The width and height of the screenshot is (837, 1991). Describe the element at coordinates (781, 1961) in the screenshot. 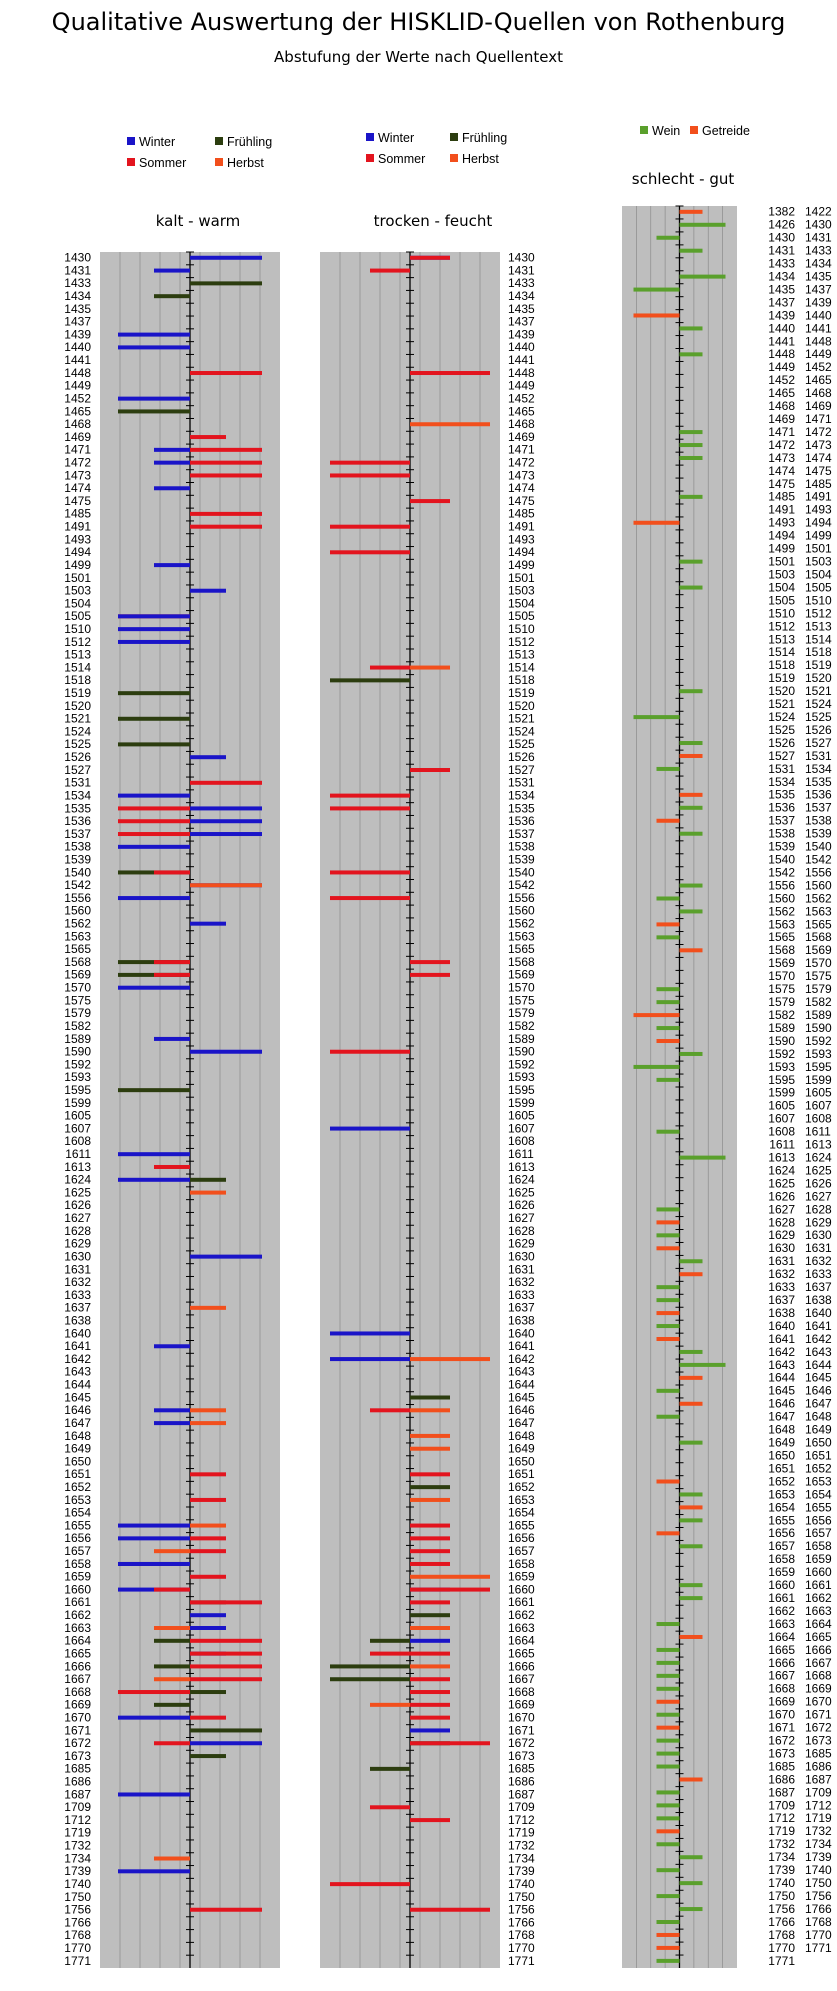

I see `year-tick-label: 1771` at that location.